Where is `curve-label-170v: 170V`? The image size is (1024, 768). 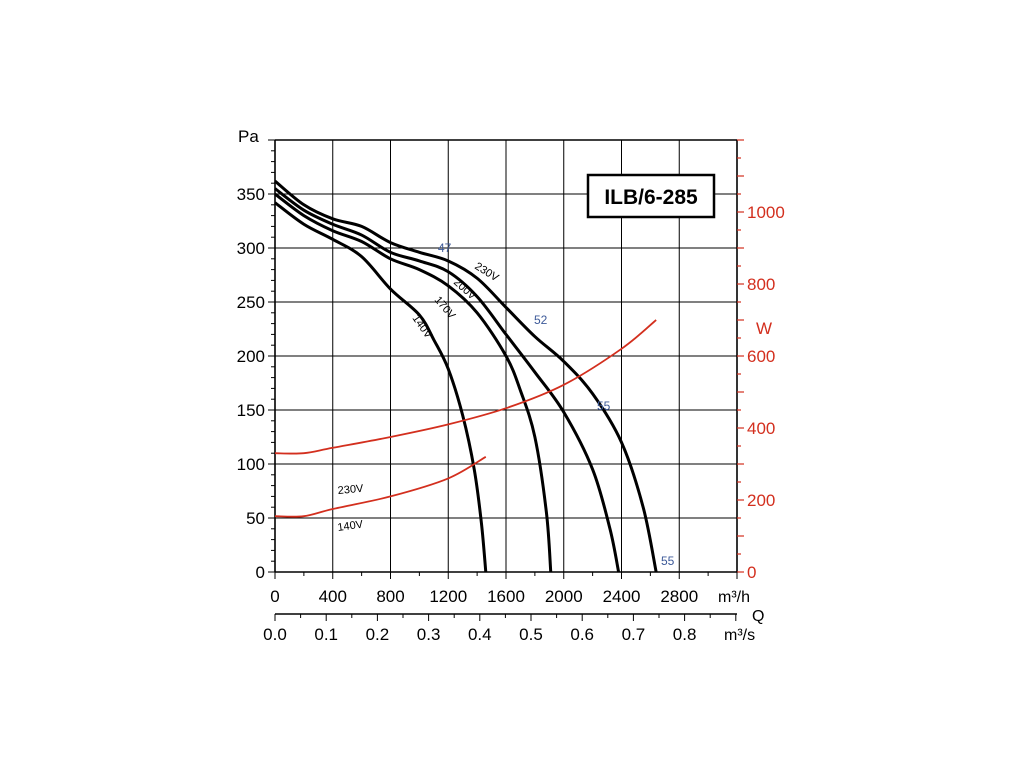 curve-label-170v: 170V is located at coordinates (445, 308).